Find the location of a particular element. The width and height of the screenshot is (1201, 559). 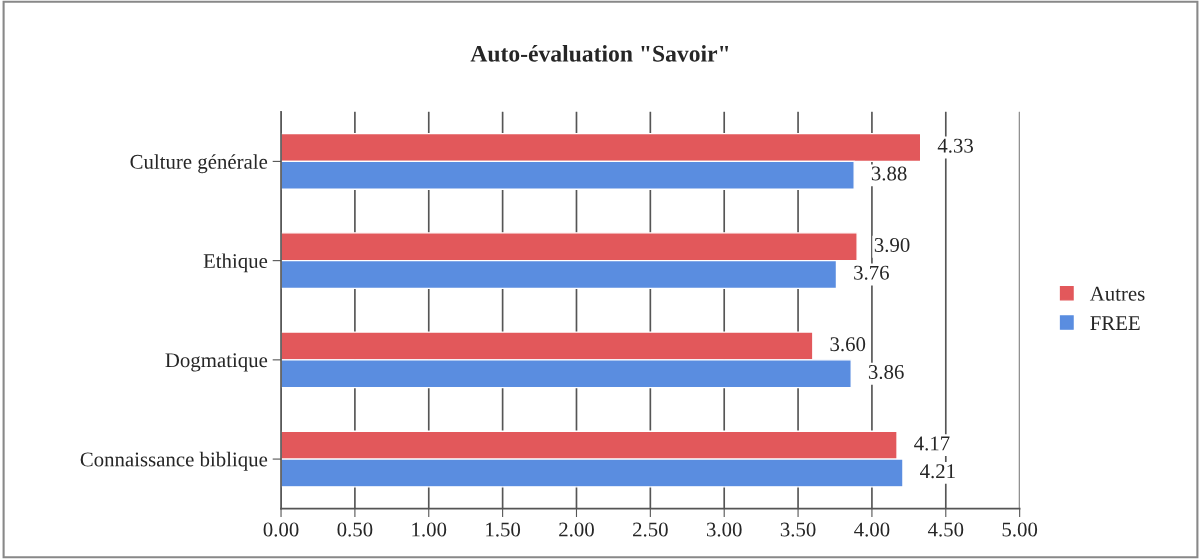

x-tick-label: 1.00 is located at coordinates (429, 529).